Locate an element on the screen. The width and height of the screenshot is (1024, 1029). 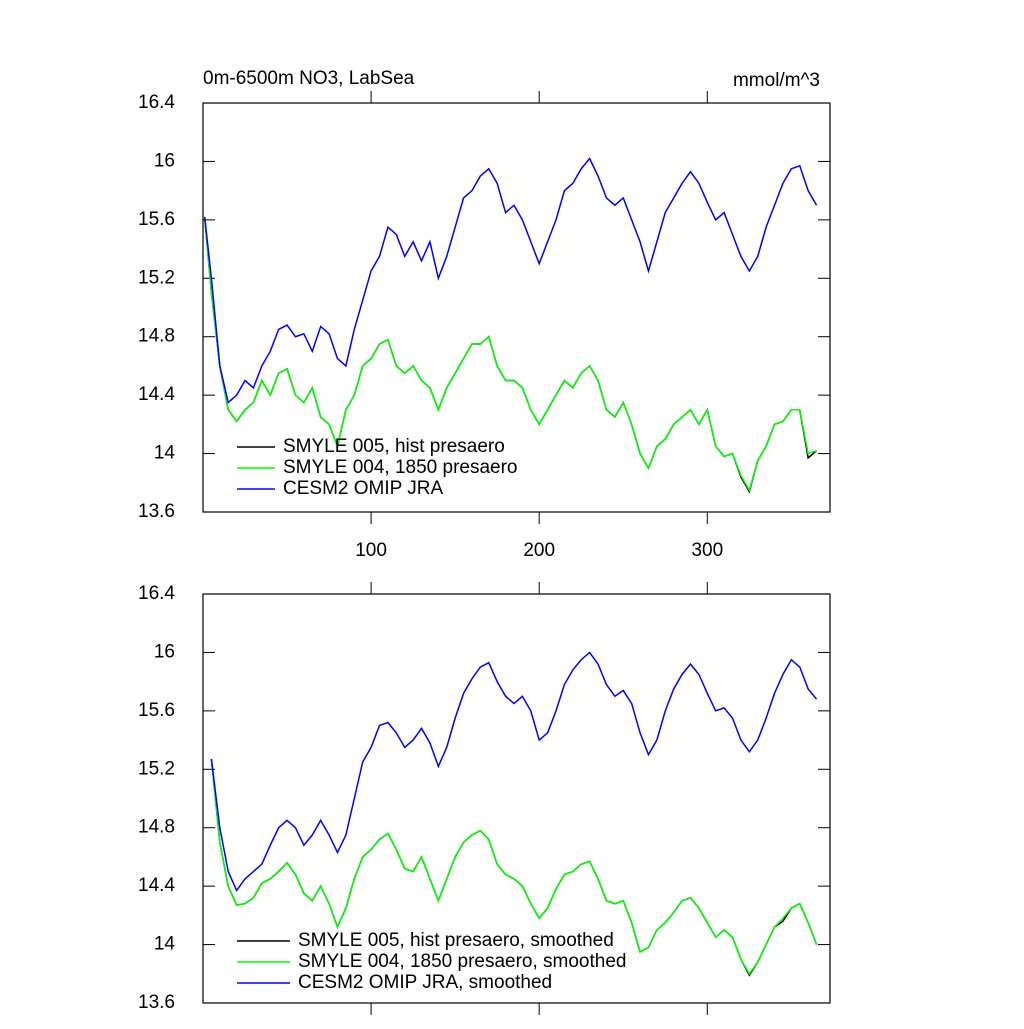
units-label: mmol/m^3 is located at coordinates (776, 80).